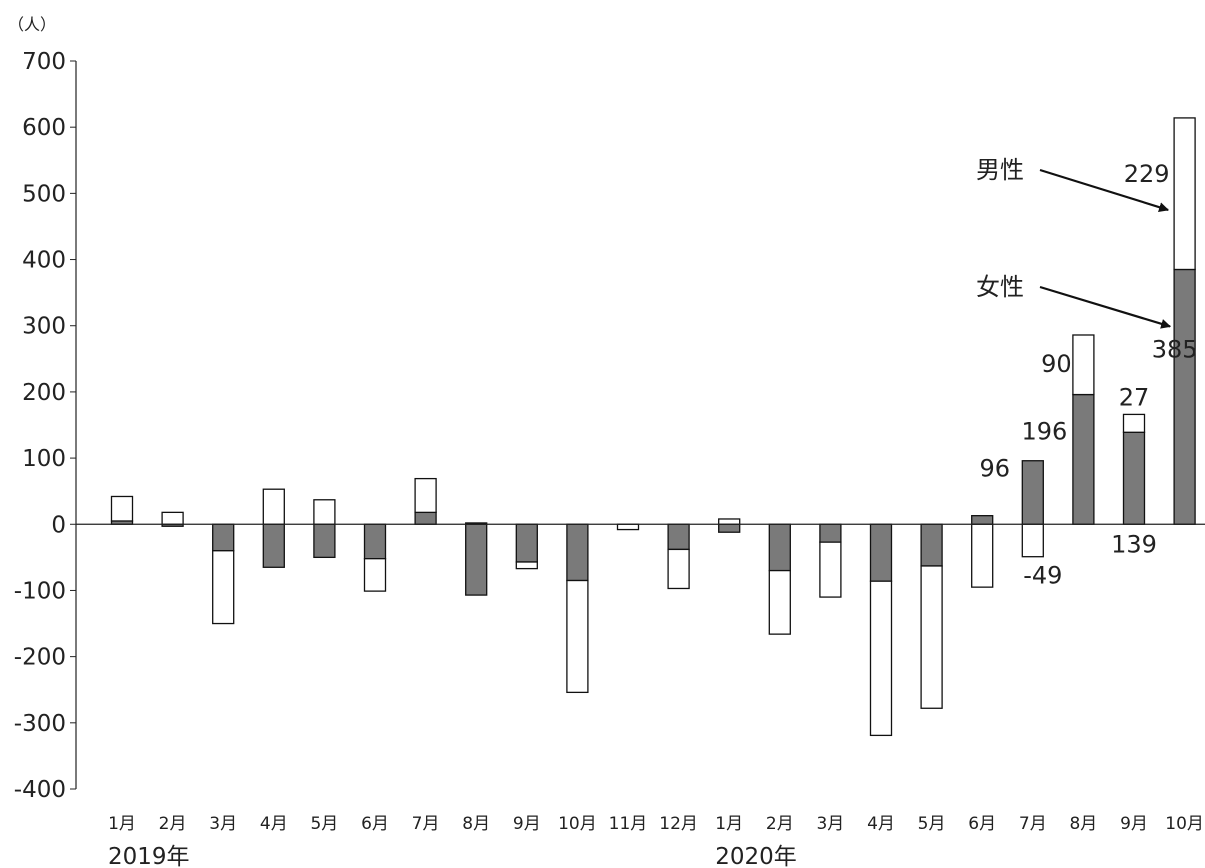 The height and width of the screenshot is (868, 1205). I want to click on year-label: 2019年, so click(149, 856).